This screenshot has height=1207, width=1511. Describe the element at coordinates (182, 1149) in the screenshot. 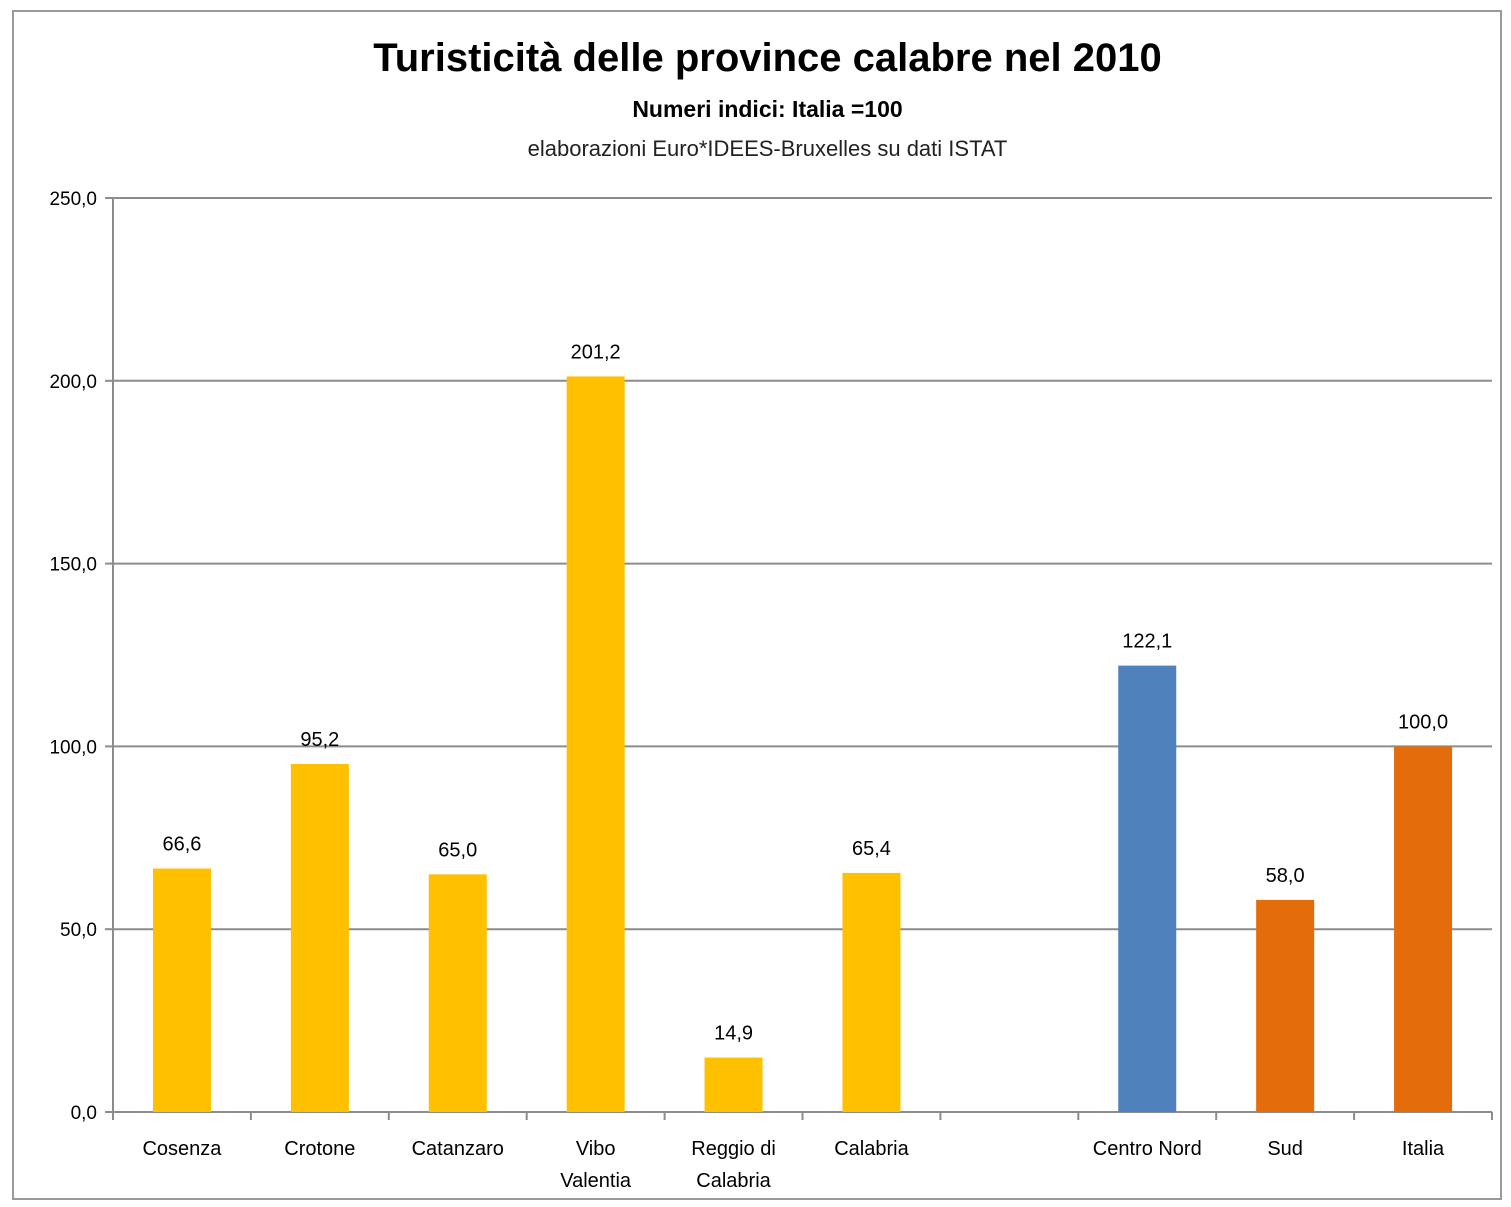

I see `category-label: Cosenza` at that location.